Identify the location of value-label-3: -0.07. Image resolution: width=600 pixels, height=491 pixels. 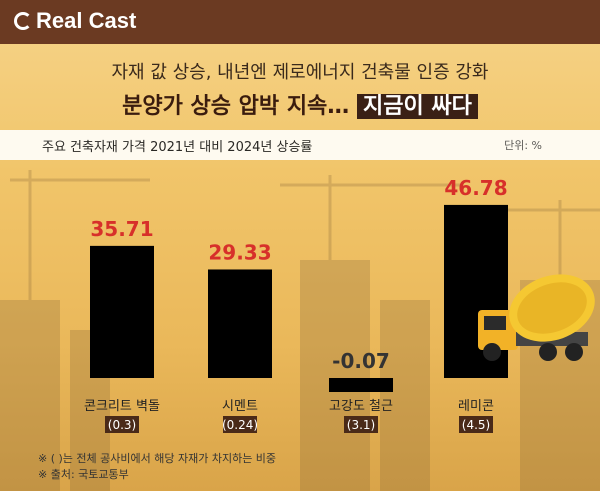
(361, 361).